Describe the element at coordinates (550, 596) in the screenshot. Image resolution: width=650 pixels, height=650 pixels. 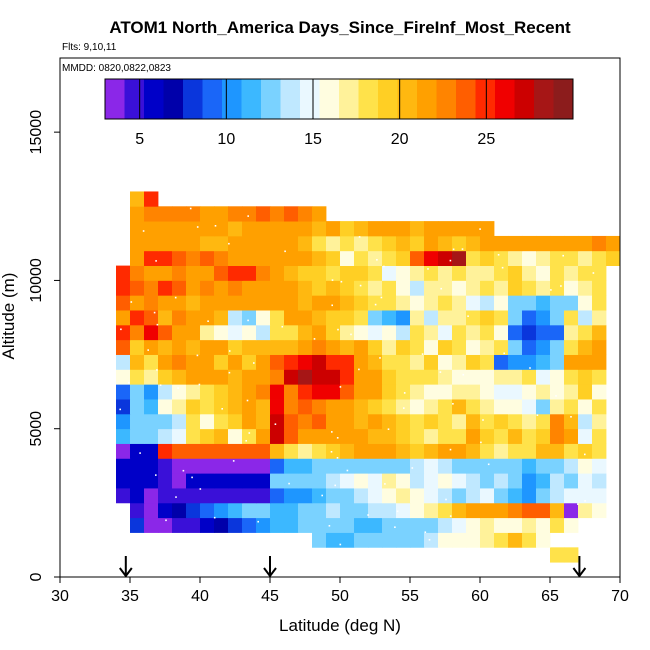
I see `x-tick-label: 65` at that location.